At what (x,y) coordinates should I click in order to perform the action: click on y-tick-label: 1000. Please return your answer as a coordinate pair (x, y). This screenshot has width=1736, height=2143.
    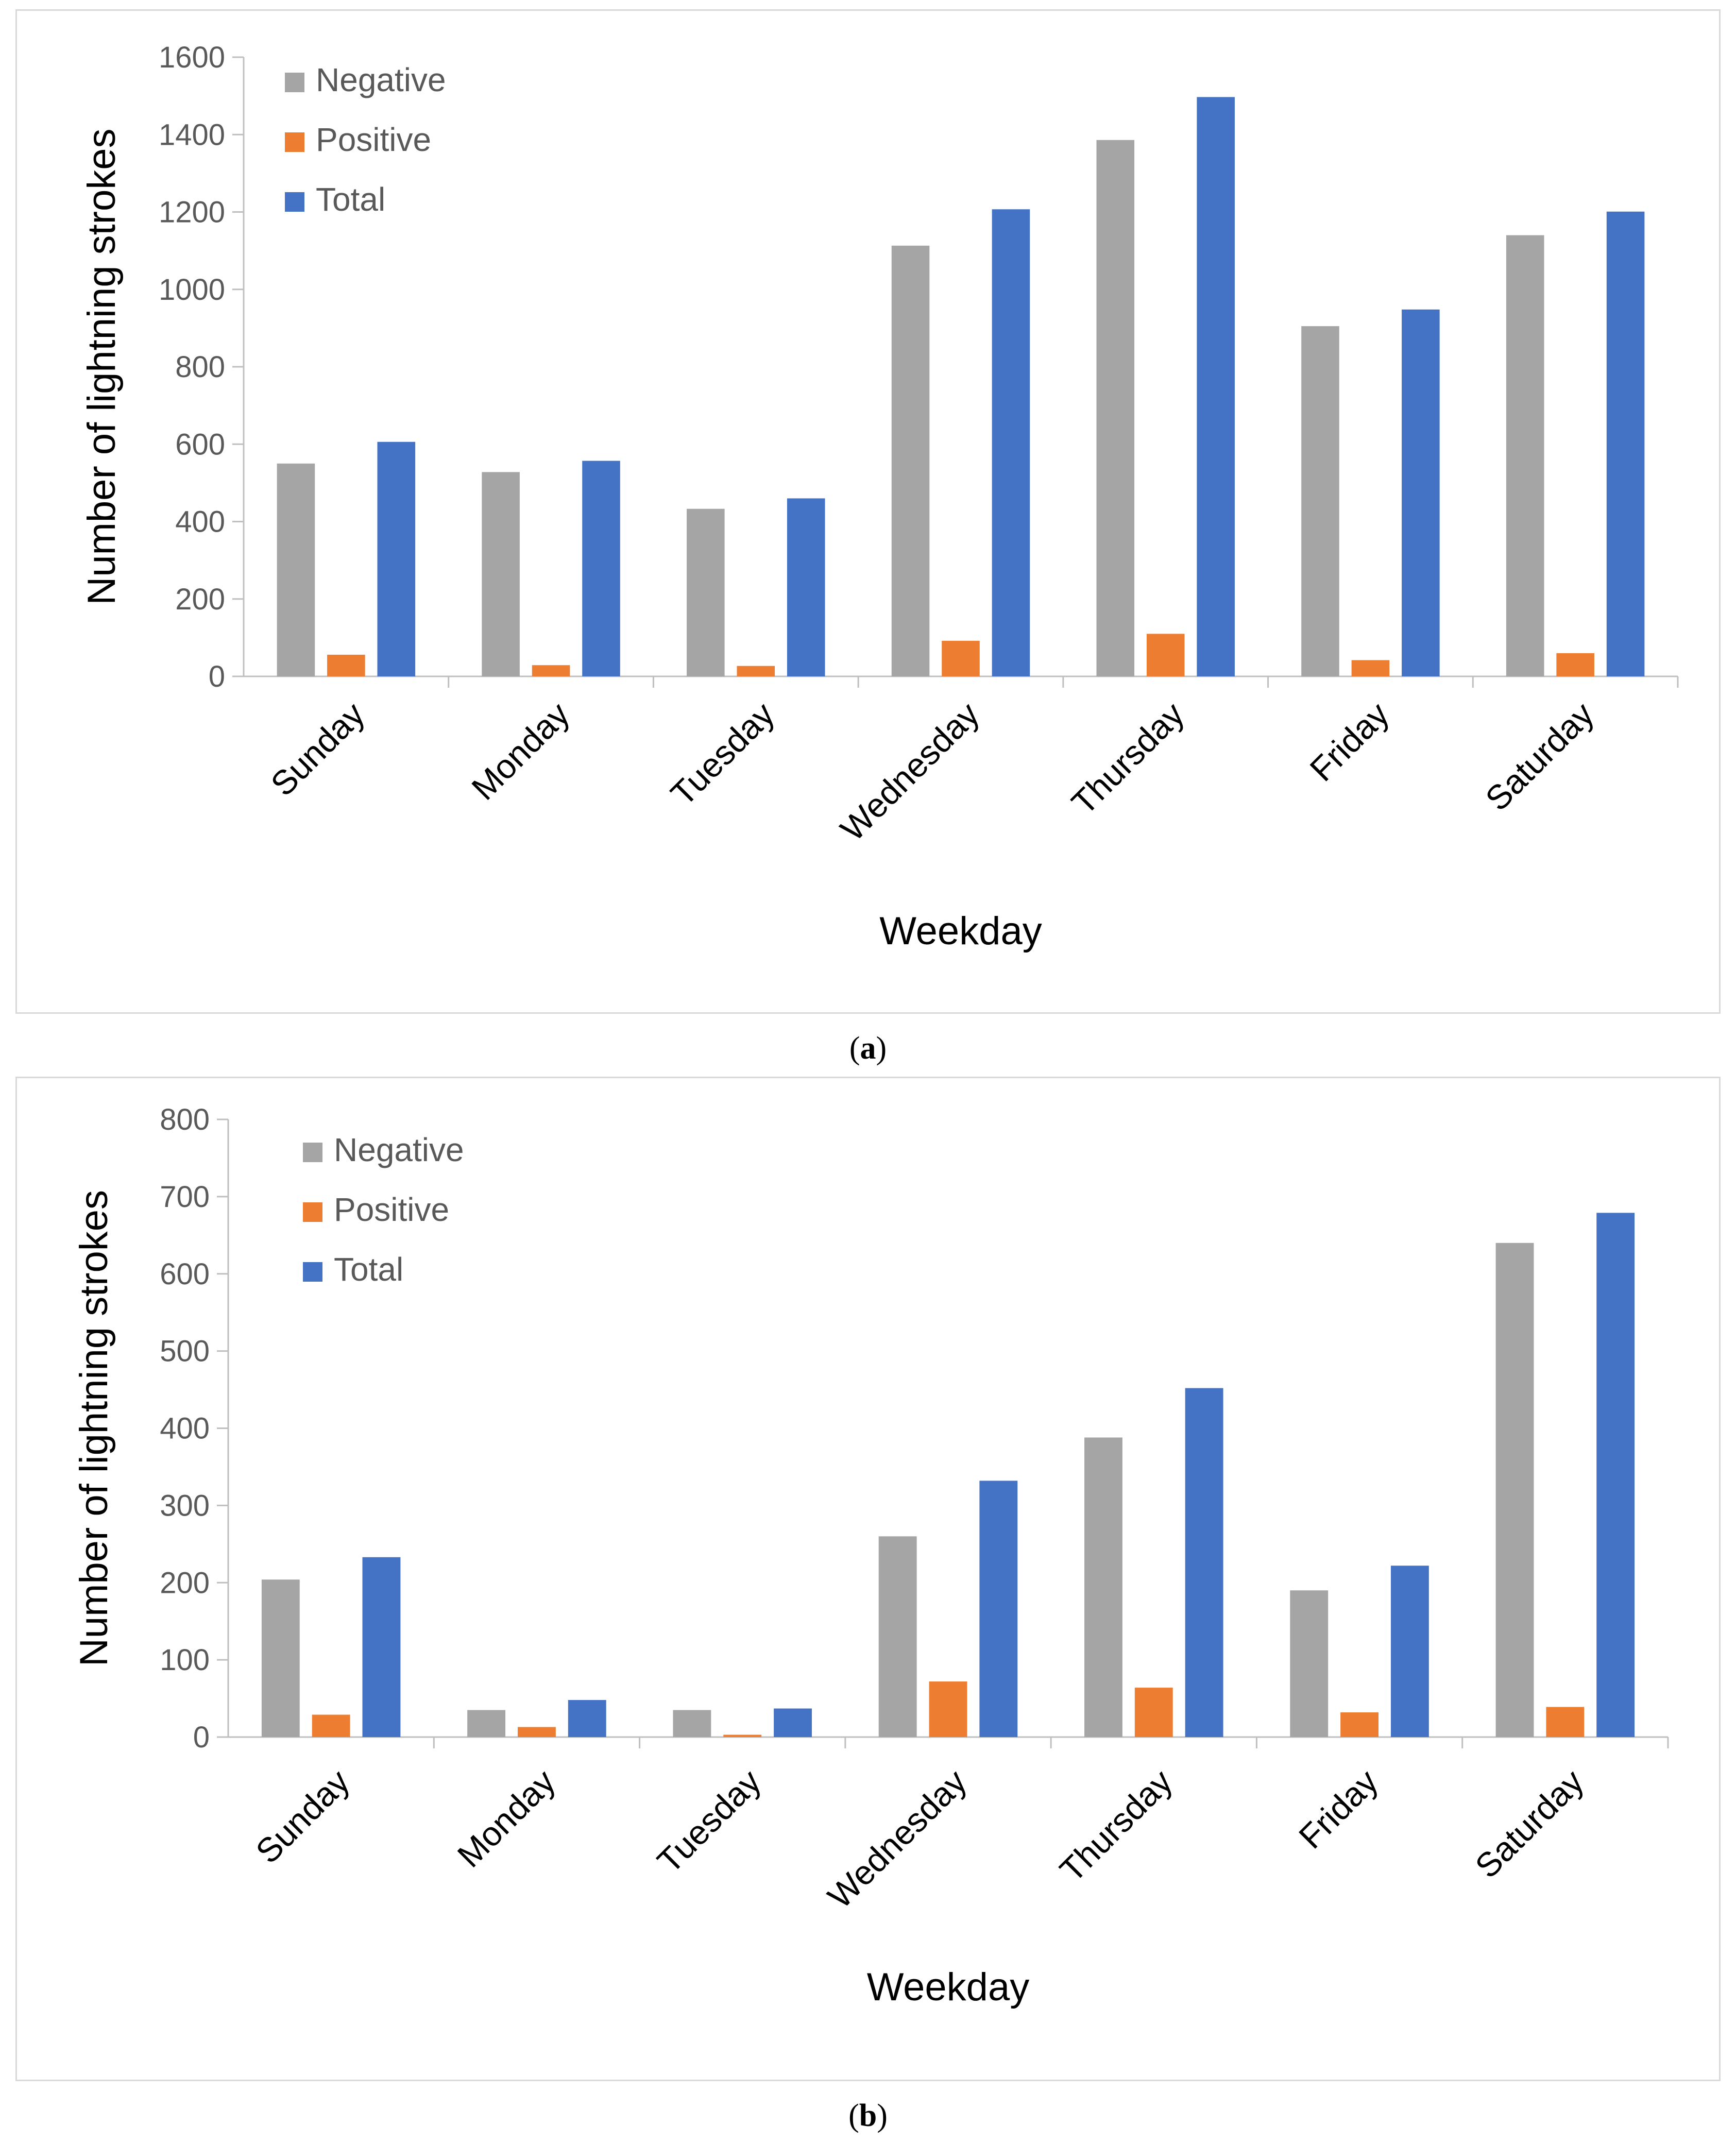
    Looking at the image, I should click on (192, 290).